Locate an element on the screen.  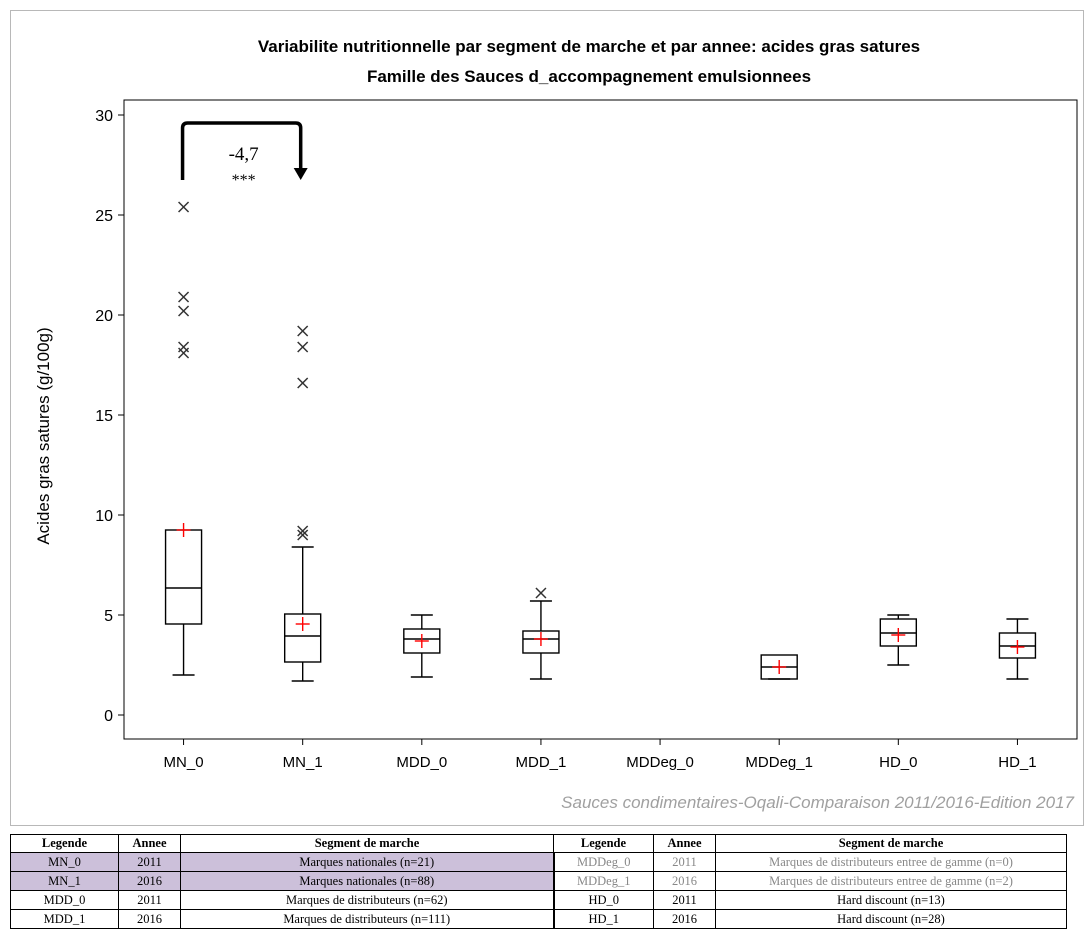
segment-cell: Hard discount (n=13) is located at coordinates (891, 900).